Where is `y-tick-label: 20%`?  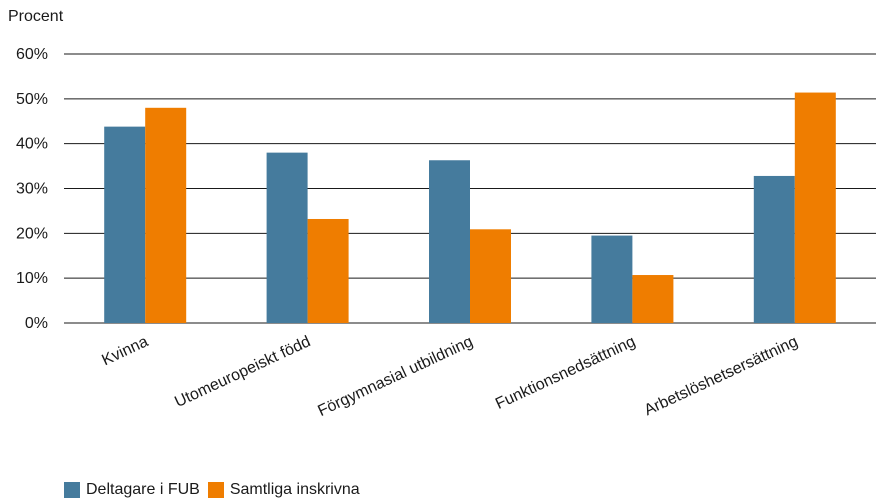 y-tick-label: 20% is located at coordinates (32, 233).